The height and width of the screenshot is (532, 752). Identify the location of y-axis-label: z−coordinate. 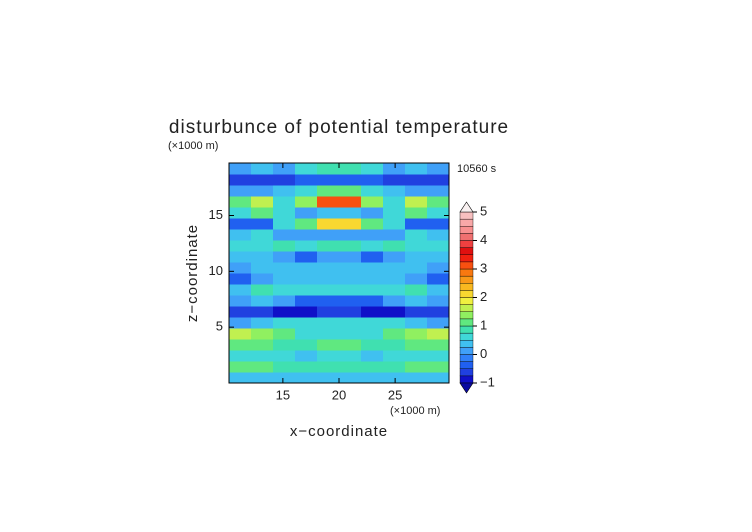
(192, 273).